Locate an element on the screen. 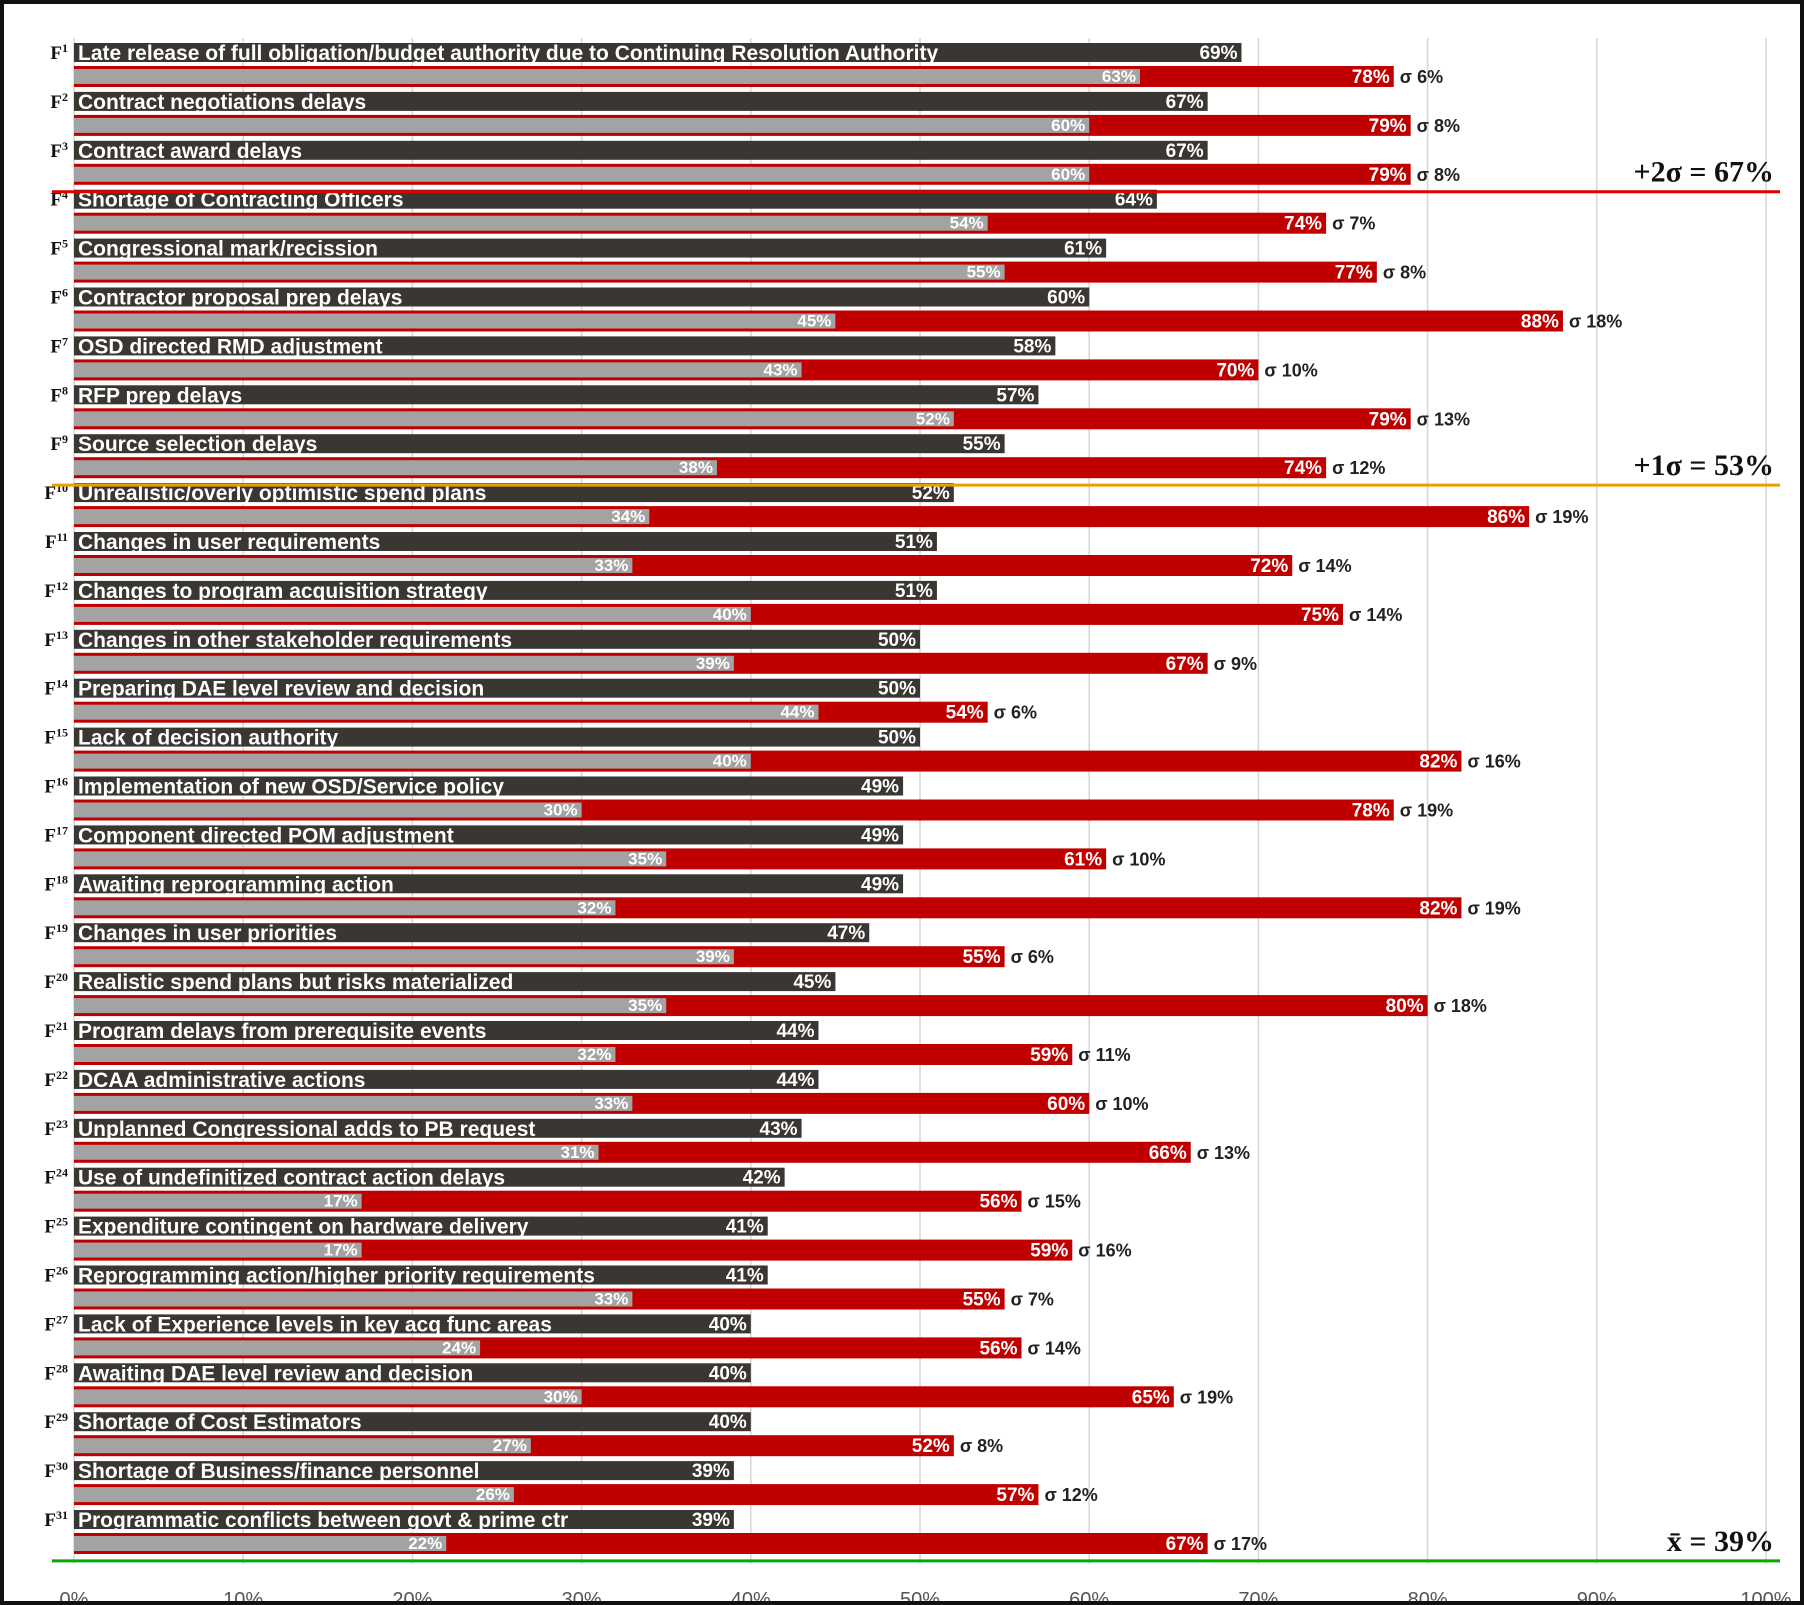 The image size is (1804, 1605). factor-id-number: 14 is located at coordinates (62, 684).